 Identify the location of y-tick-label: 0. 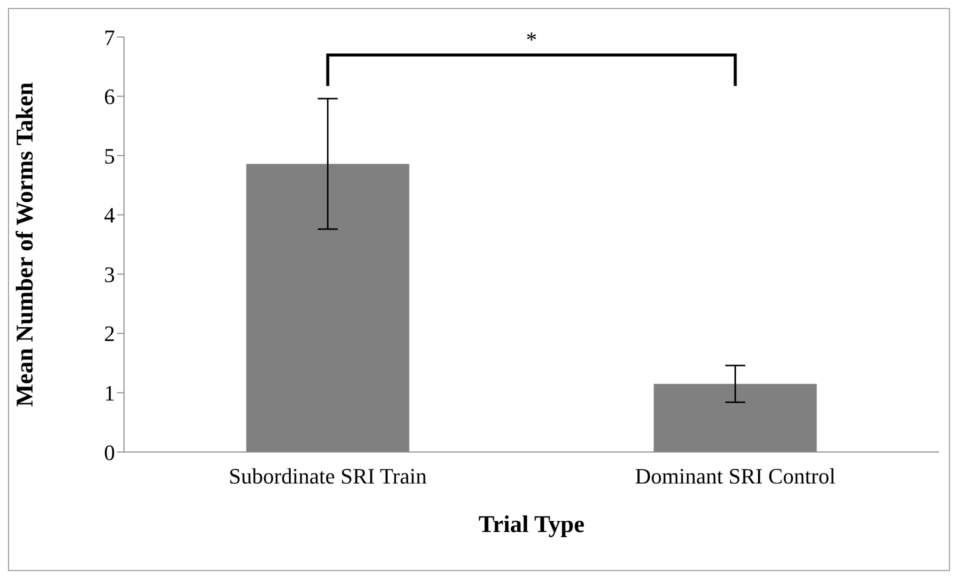
(109, 452).